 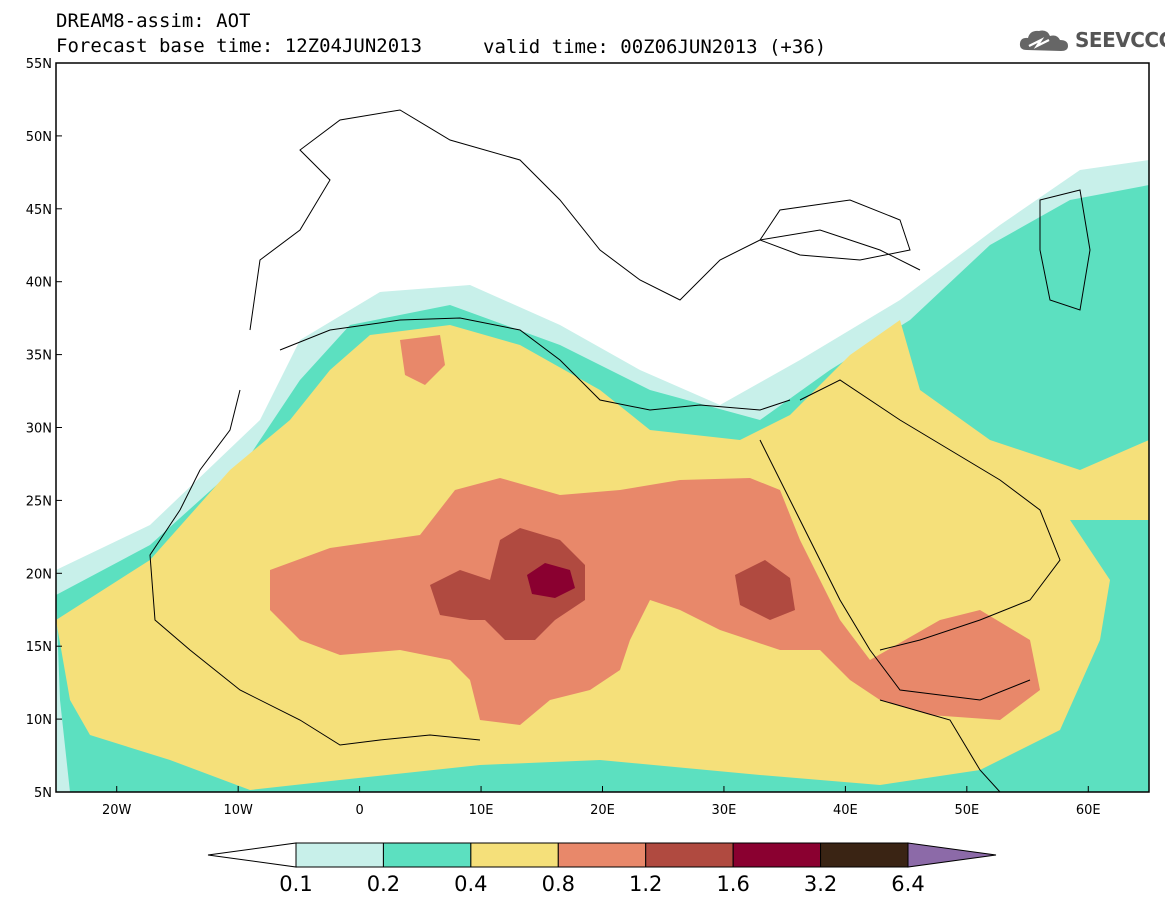 What do you see at coordinates (952, 855) in the screenshot?
I see `colorbar-arrow-high` at bounding box center [952, 855].